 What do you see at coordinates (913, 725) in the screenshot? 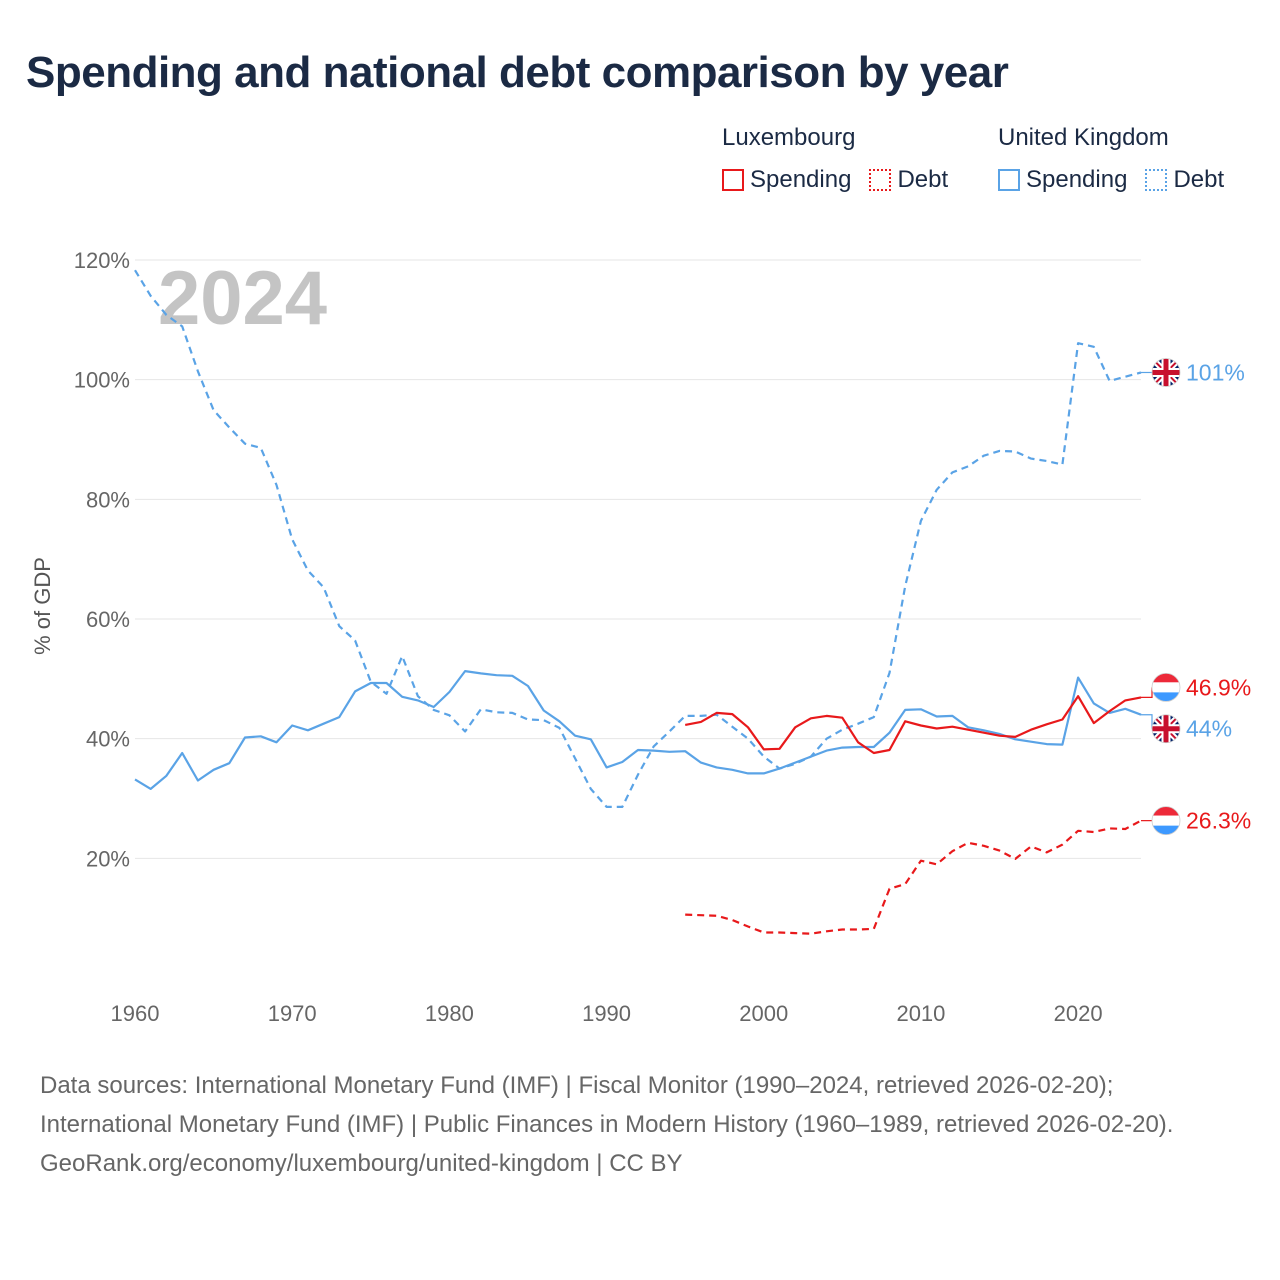
I see `luxembourg-spending-line` at bounding box center [913, 725].